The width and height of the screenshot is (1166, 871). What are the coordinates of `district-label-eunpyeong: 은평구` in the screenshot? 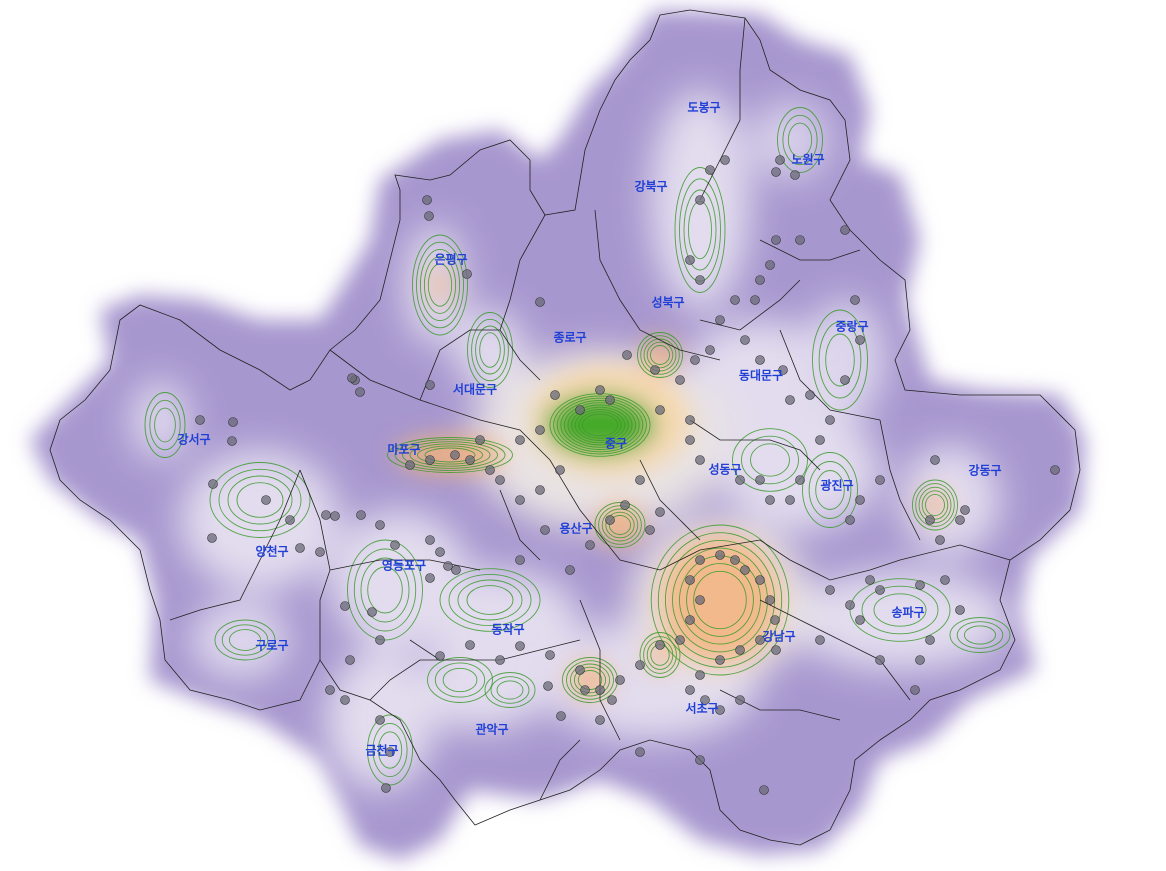 It's located at (450, 260).